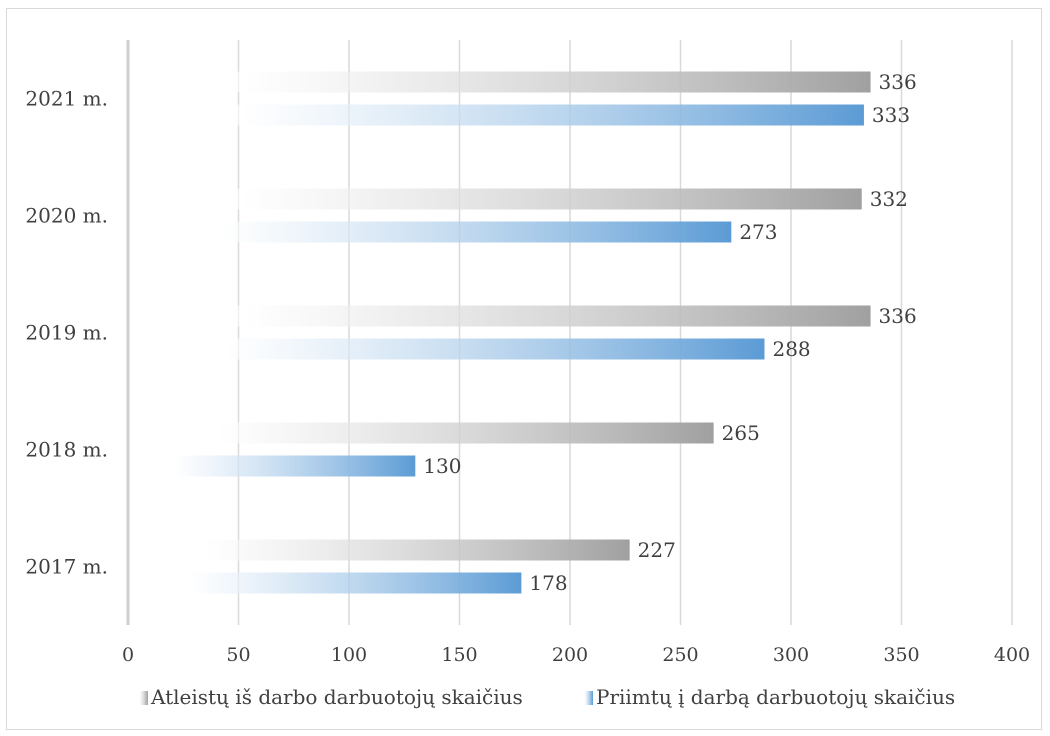 The image size is (1050, 736). I want to click on x-tick-label: 0, so click(128, 655).